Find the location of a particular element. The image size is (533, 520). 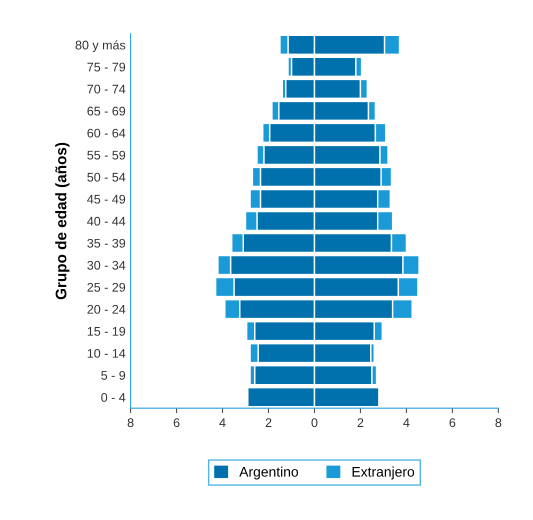

y-tick-label: 25 - 29 is located at coordinates (106, 287).